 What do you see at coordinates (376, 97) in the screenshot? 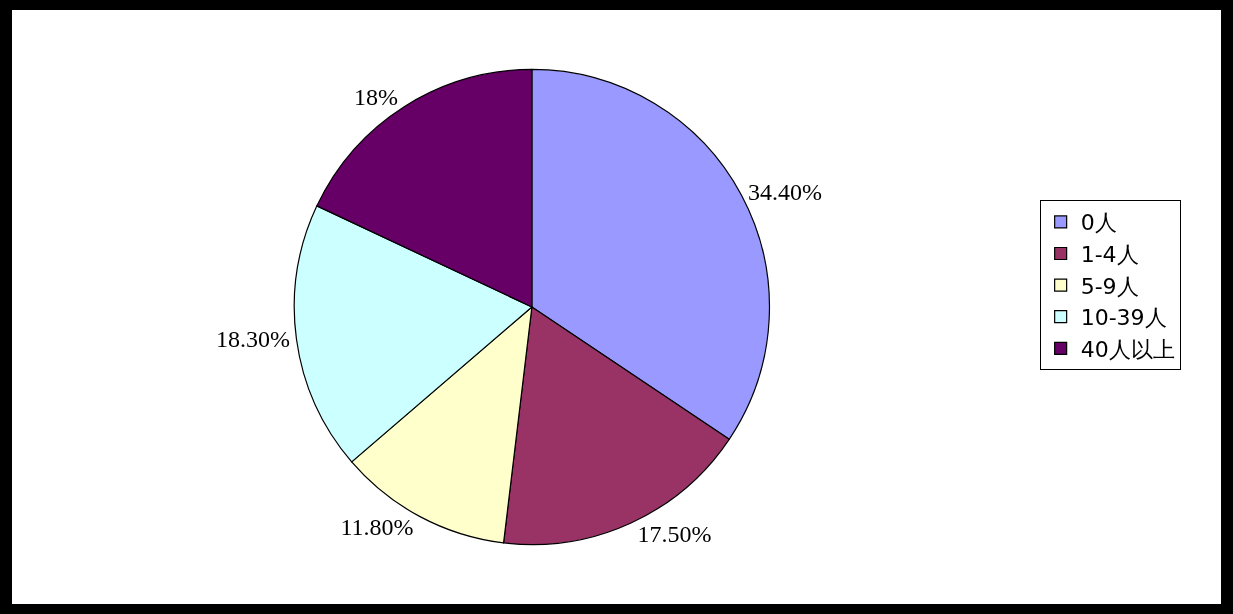
I see `data-label: 18%` at bounding box center [376, 97].